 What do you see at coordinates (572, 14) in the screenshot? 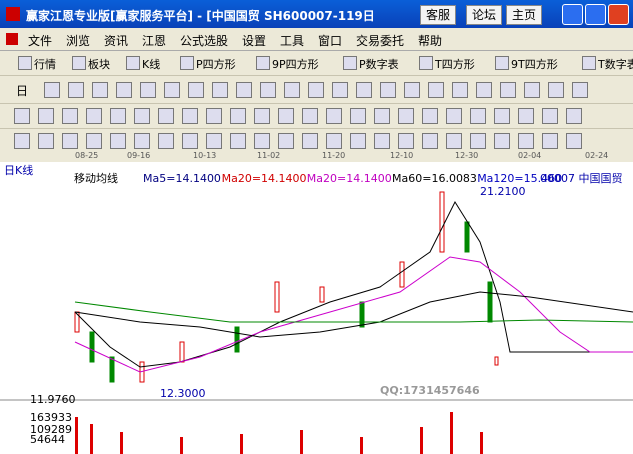
I see `minimize-button` at bounding box center [572, 14].